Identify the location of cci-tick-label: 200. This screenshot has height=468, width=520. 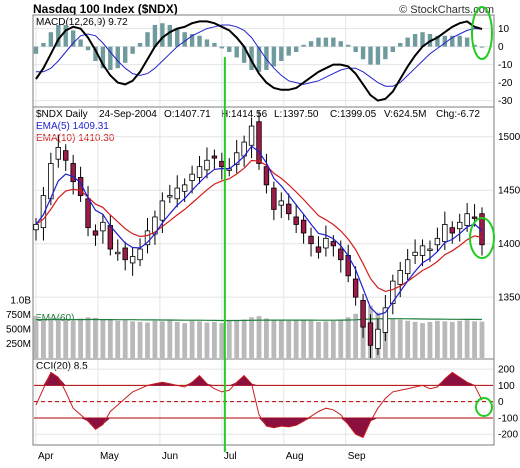
(506, 370).